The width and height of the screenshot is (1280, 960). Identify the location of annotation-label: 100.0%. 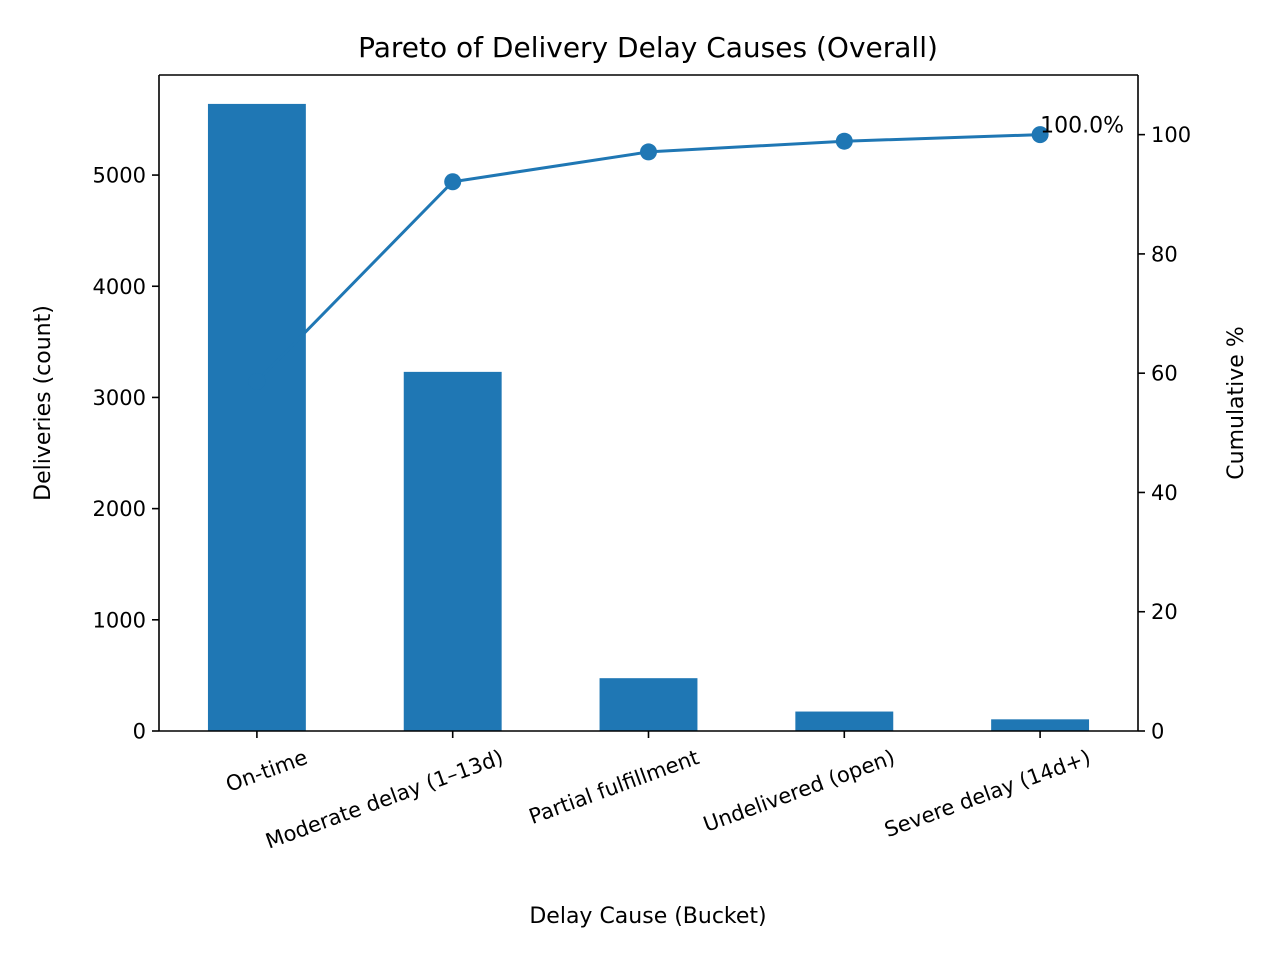
(1082, 126).